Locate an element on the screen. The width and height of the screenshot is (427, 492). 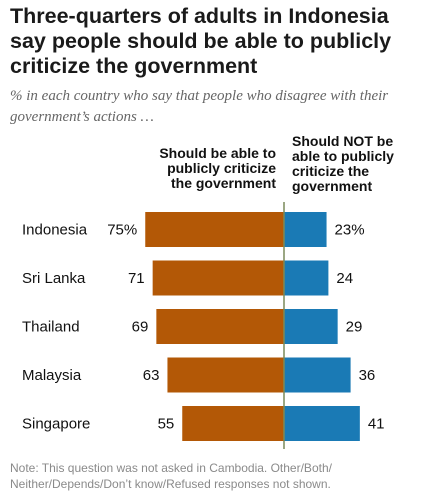
value-label-should-not-criticize: 36 is located at coordinates (367, 375).